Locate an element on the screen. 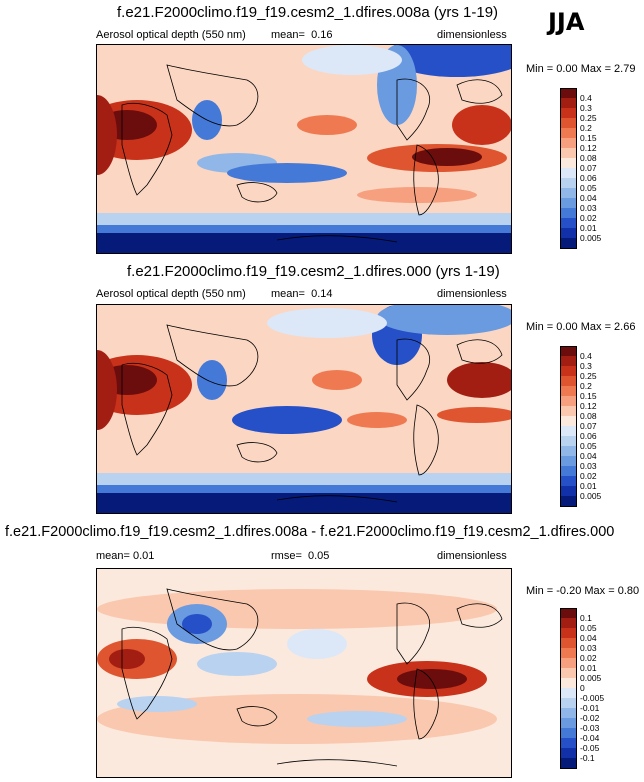 Image resolution: width=644 pixels, height=782 pixels. panel-1-minmax: Min = 0.00 Max = 2.79 is located at coordinates (581, 69).